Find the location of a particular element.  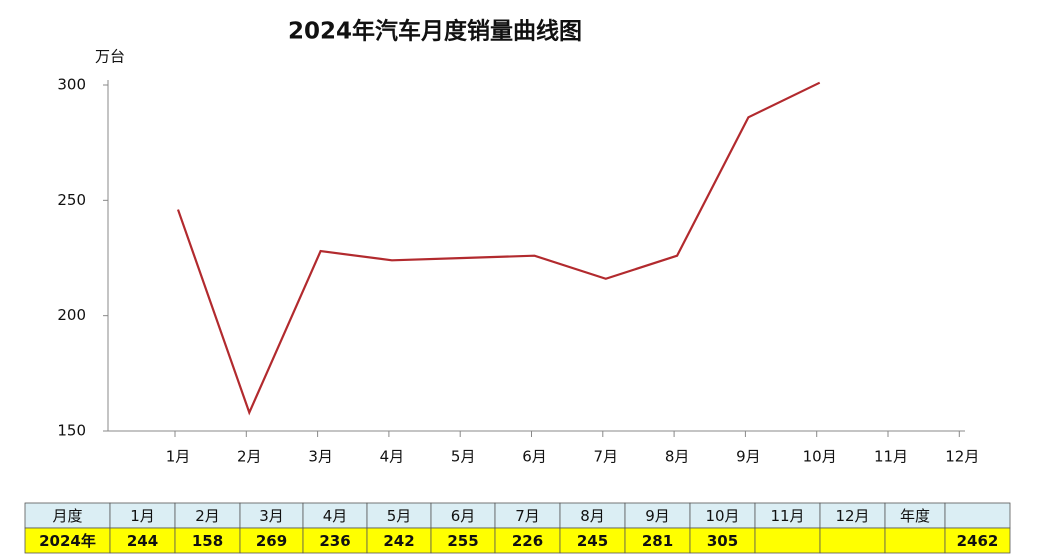

table-header: 年度 is located at coordinates (915, 516).